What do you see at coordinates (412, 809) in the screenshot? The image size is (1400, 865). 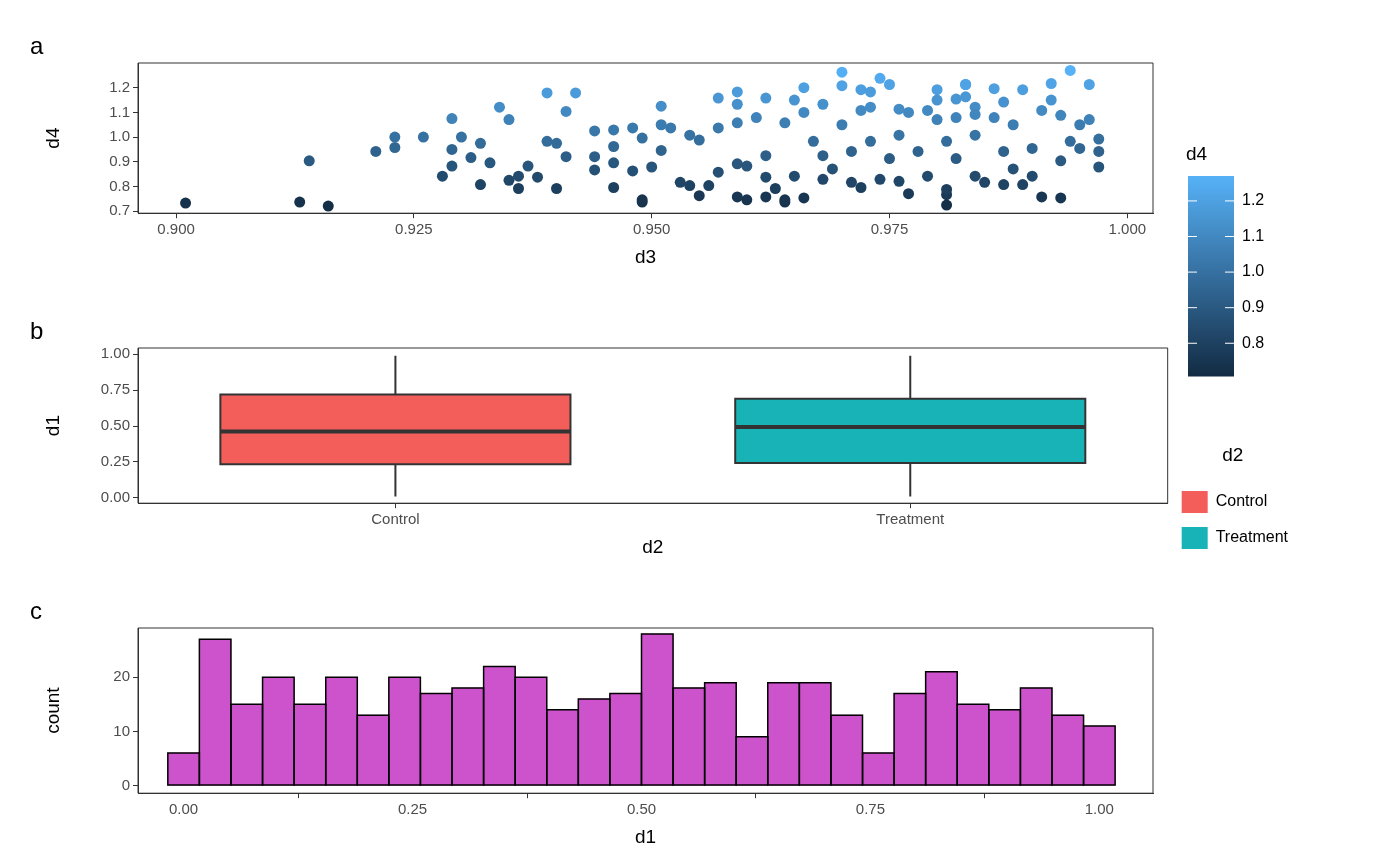 I see `x-tick-label: 0.25` at bounding box center [412, 809].